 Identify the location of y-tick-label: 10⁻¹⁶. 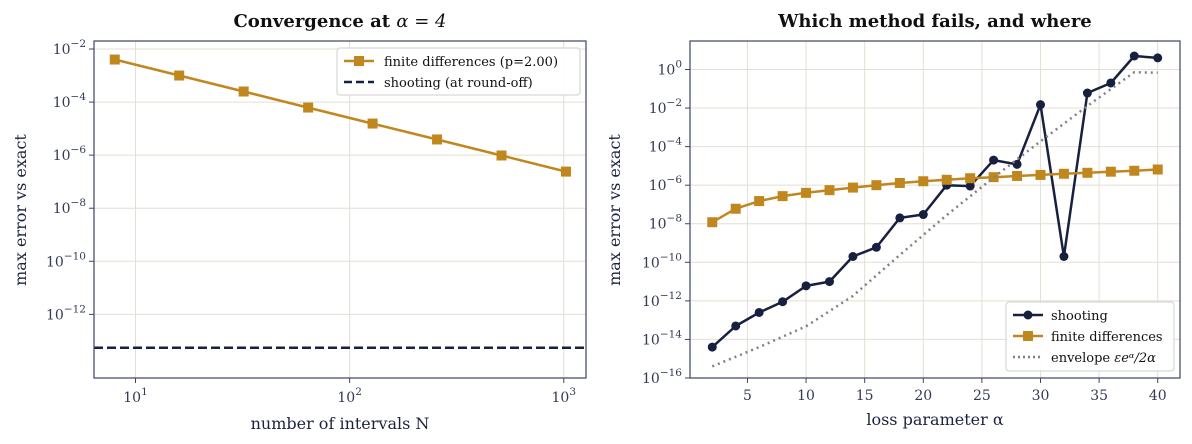
(662, 377).